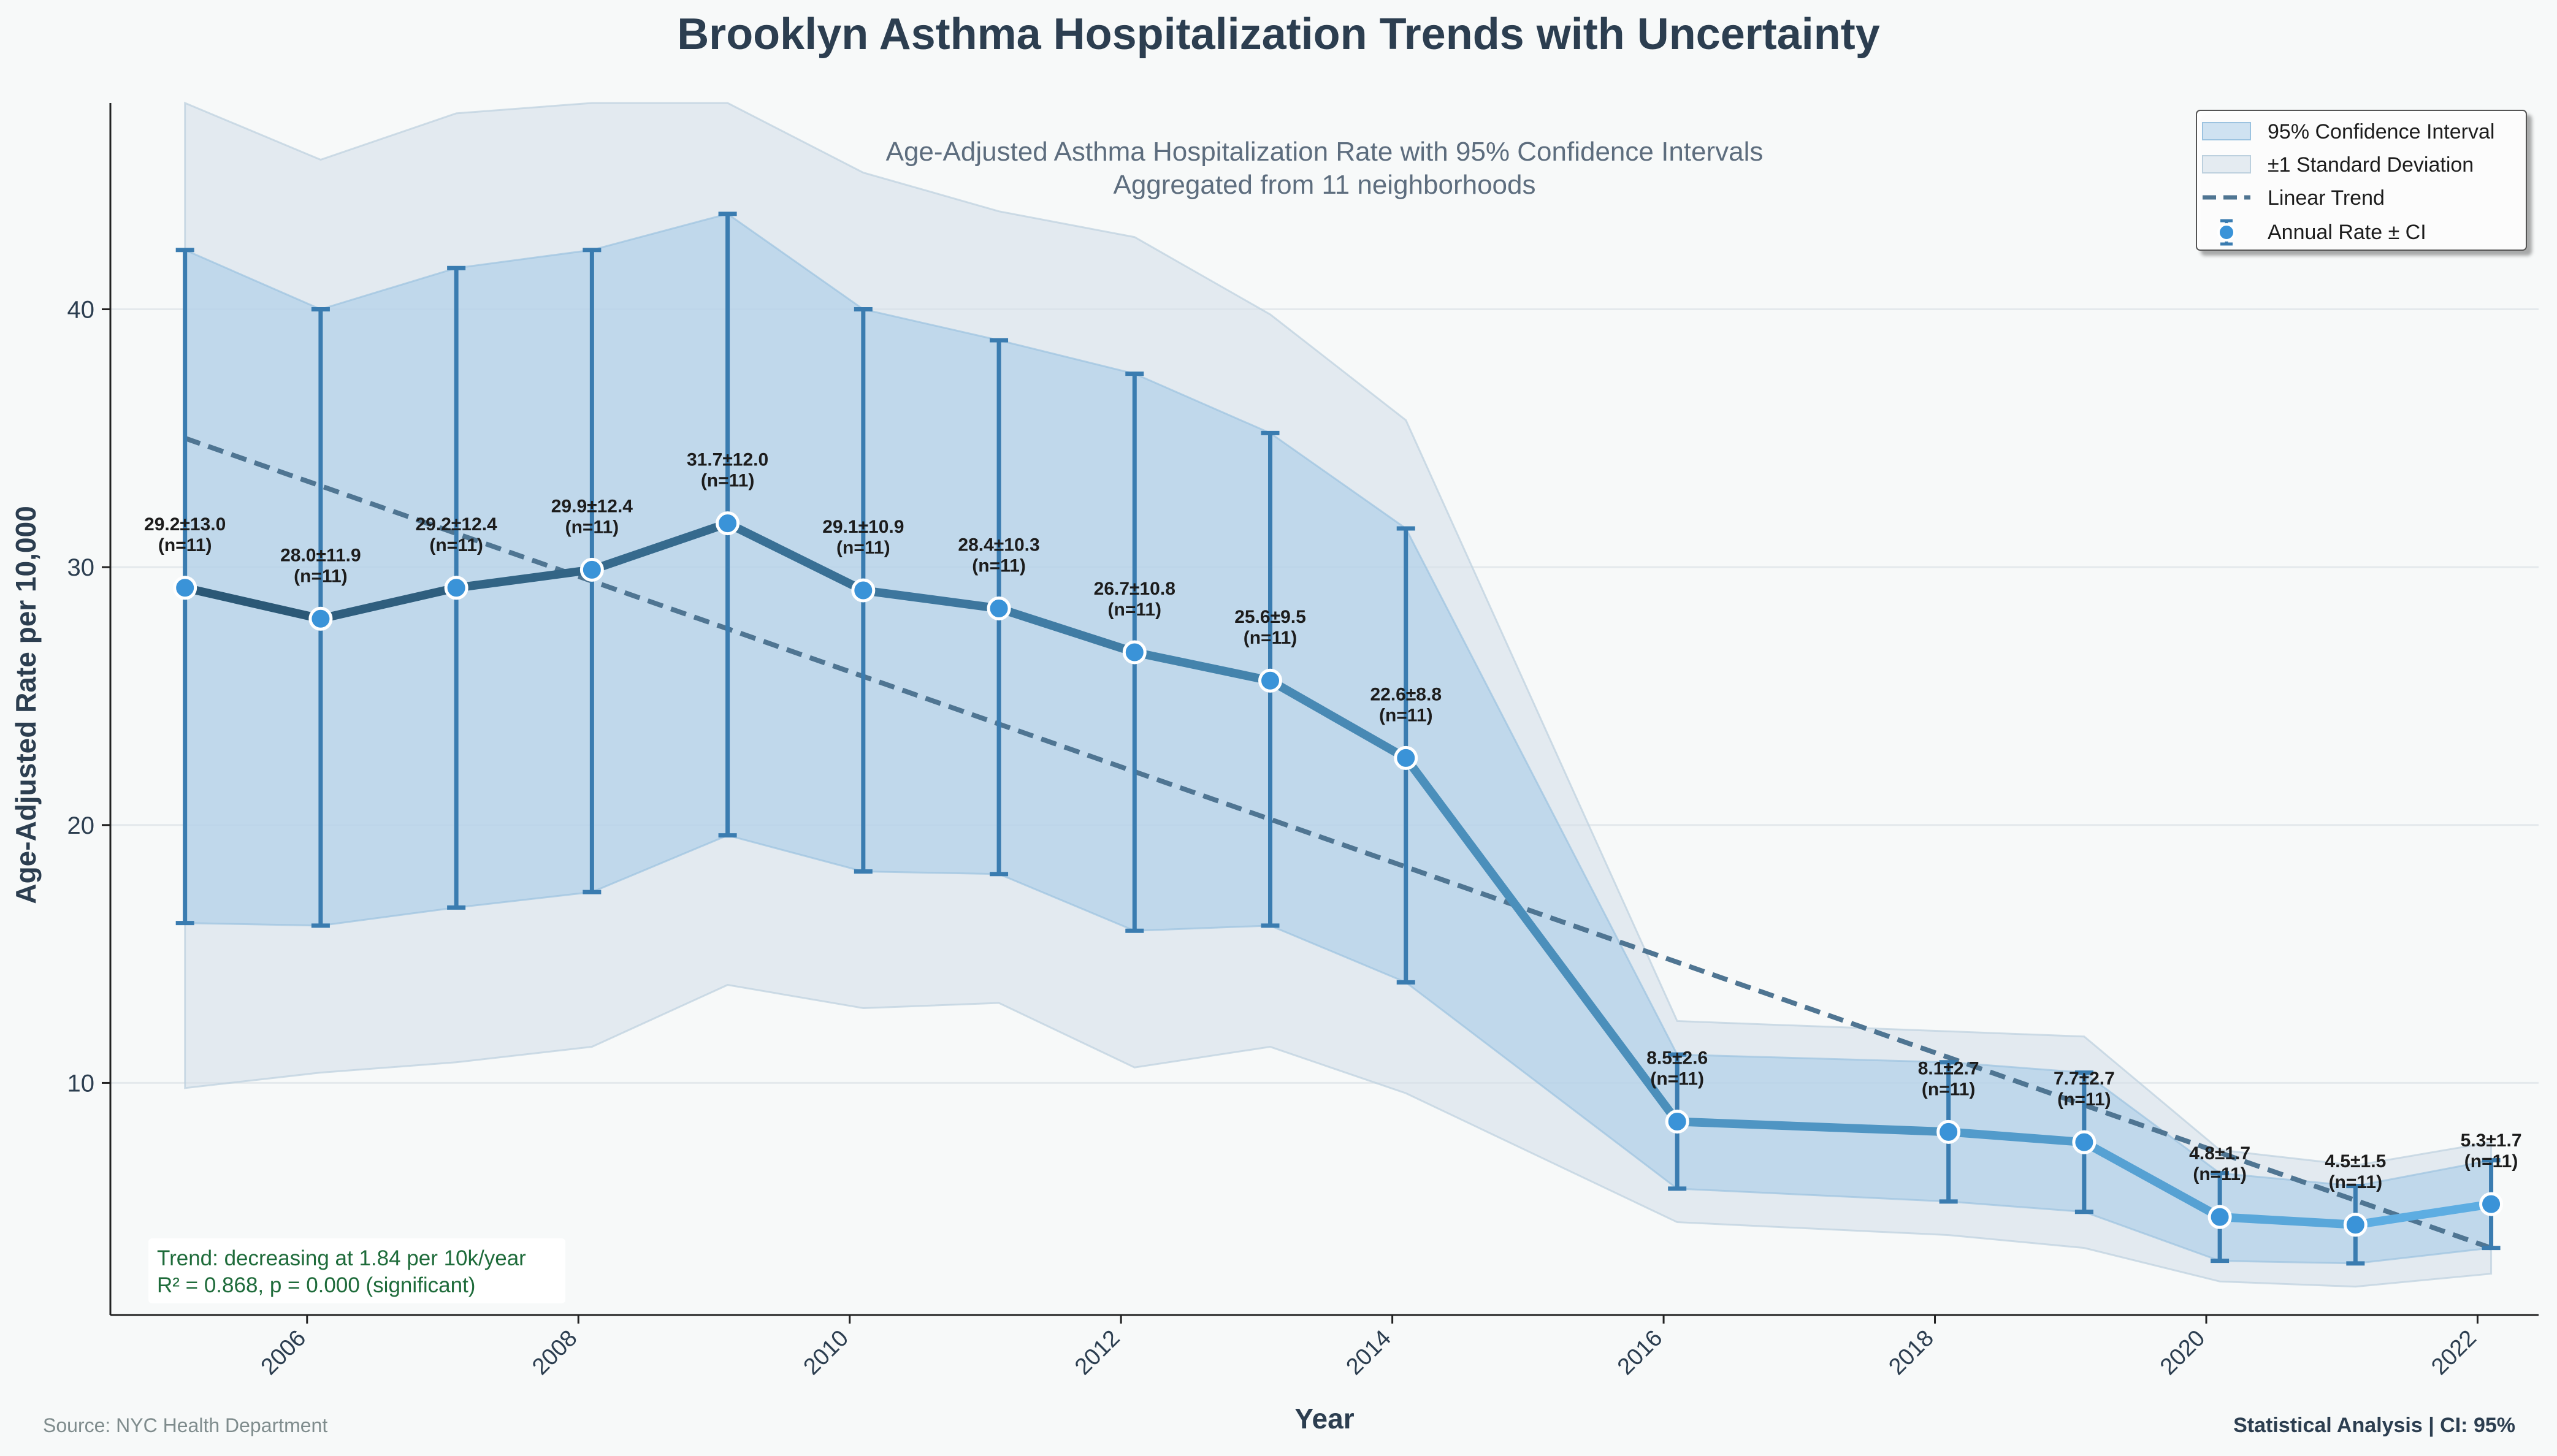 The width and height of the screenshot is (2557, 1456). What do you see at coordinates (2374, 1425) in the screenshot?
I see `analysis-note: Statistical Analysis | CI: 95%` at bounding box center [2374, 1425].